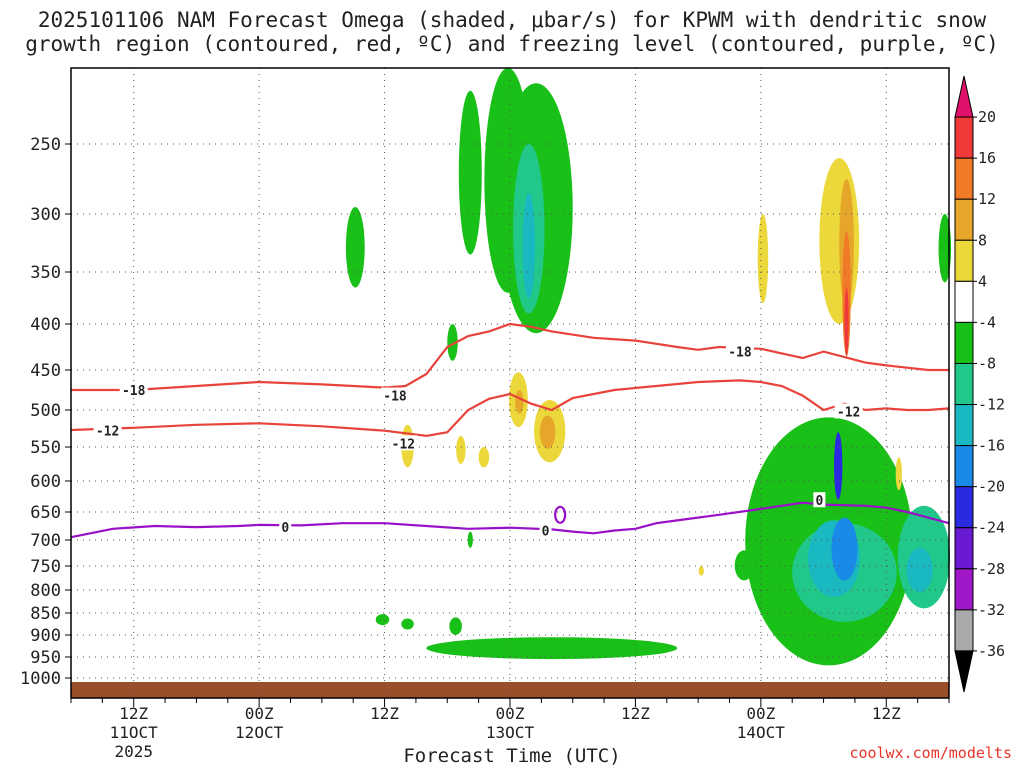 This screenshot has height=768, width=1024. What do you see at coordinates (45, 482) in the screenshot?
I see `y-tick-label: 600` at bounding box center [45, 482].